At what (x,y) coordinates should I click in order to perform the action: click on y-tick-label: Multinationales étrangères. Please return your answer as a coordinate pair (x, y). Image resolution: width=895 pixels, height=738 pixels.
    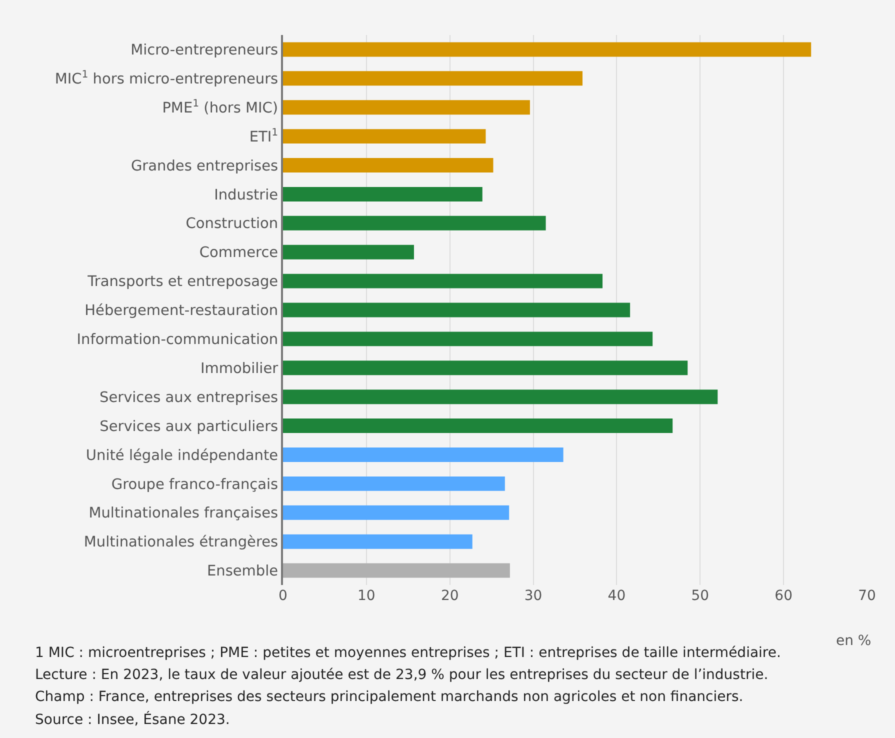
    Looking at the image, I should click on (181, 542).